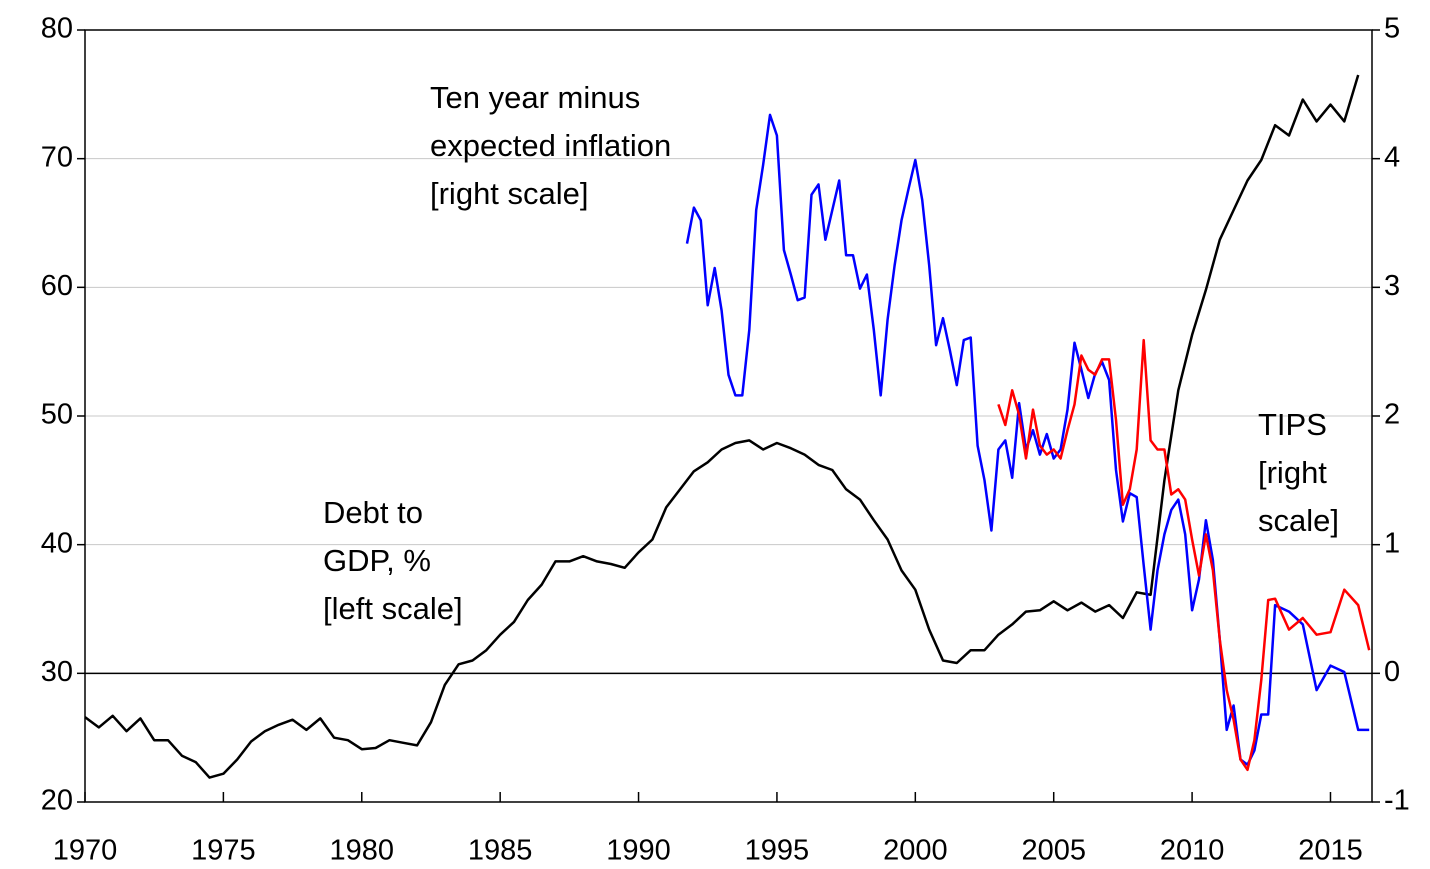 The width and height of the screenshot is (1430, 869). What do you see at coordinates (57, 801) in the screenshot?
I see `y-tick-label: 20` at bounding box center [57, 801].